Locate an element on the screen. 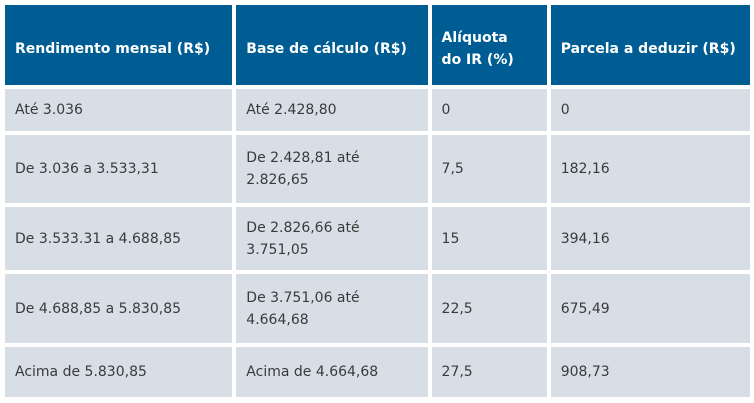 This screenshot has height=403, width=754. table-row: Até 3.036 Até 2.428,80 0 0 is located at coordinates (377, 110).